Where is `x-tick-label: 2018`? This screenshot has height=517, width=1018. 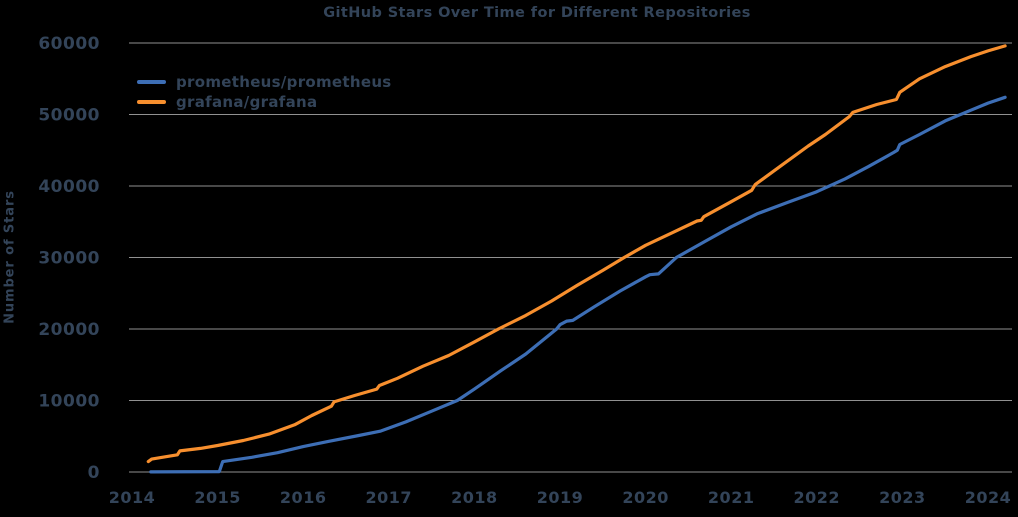
x-tick-label: 2018 is located at coordinates (474, 497).